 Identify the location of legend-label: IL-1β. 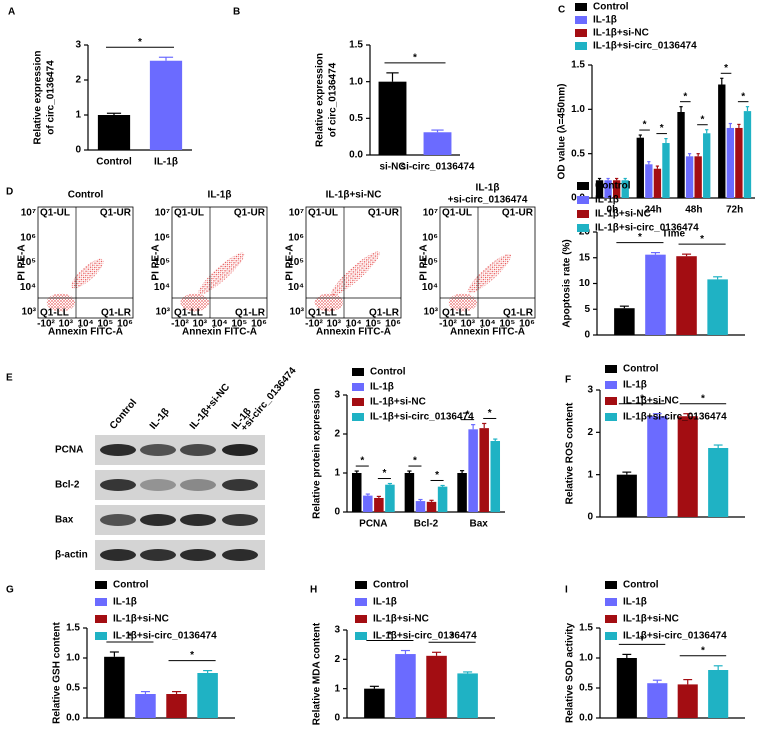
(385, 602).